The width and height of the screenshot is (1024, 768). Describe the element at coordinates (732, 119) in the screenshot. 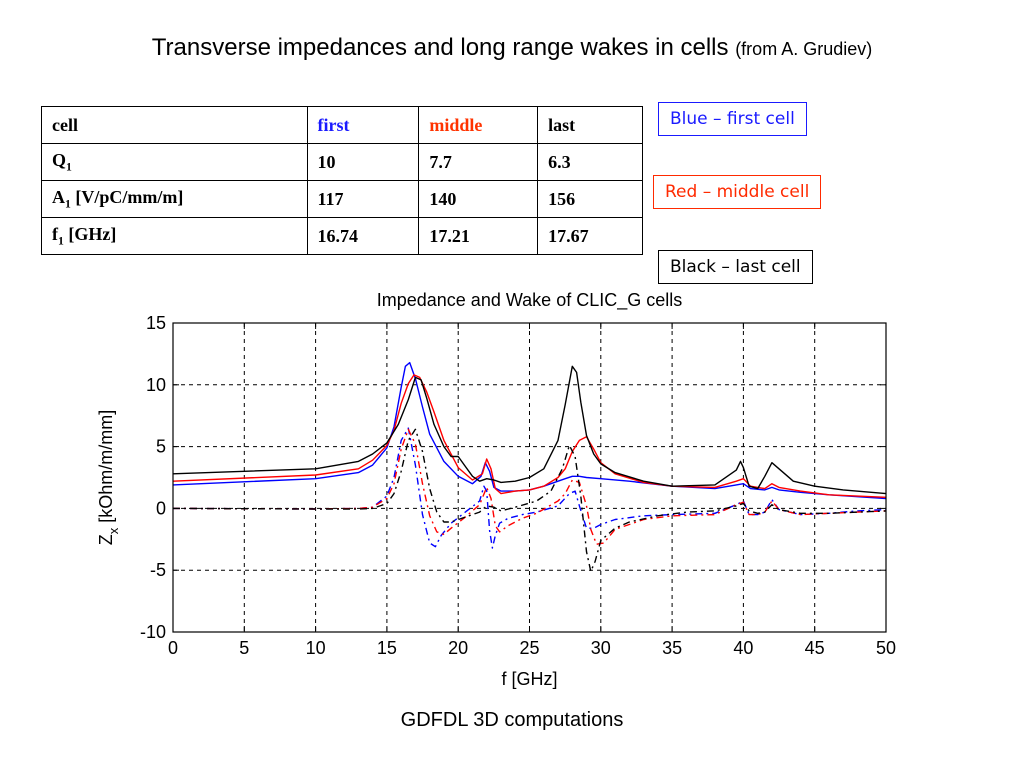

I see `legend-box-first-cell: Blue – first cell` at that location.